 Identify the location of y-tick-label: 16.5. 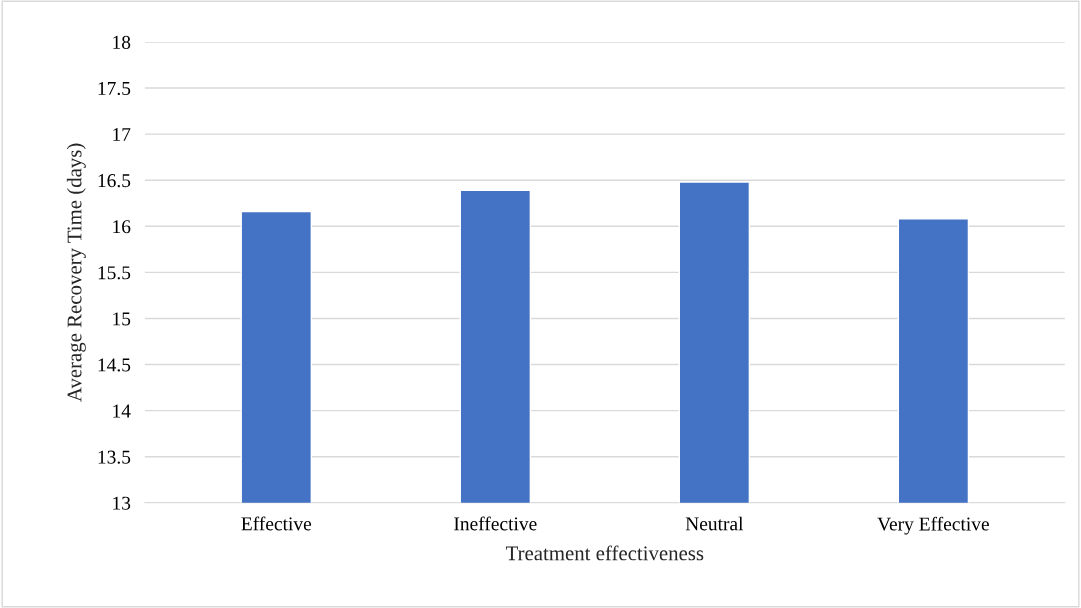
(114, 181).